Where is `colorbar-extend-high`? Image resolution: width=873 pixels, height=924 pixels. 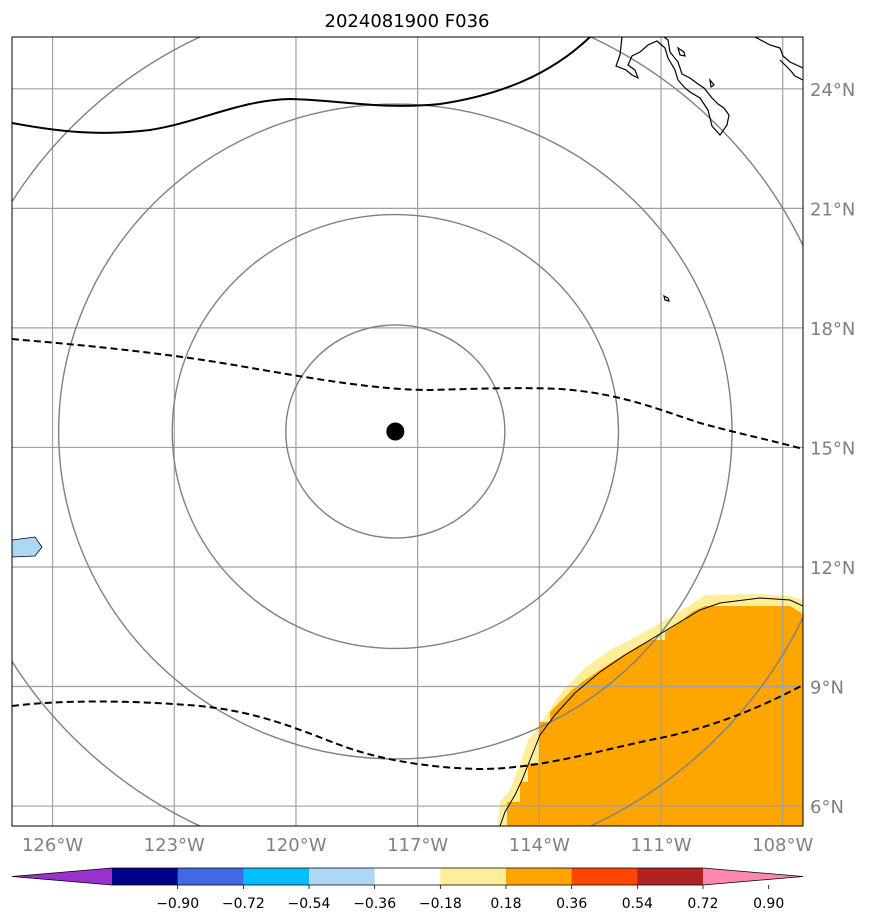 colorbar-extend-high is located at coordinates (753, 876).